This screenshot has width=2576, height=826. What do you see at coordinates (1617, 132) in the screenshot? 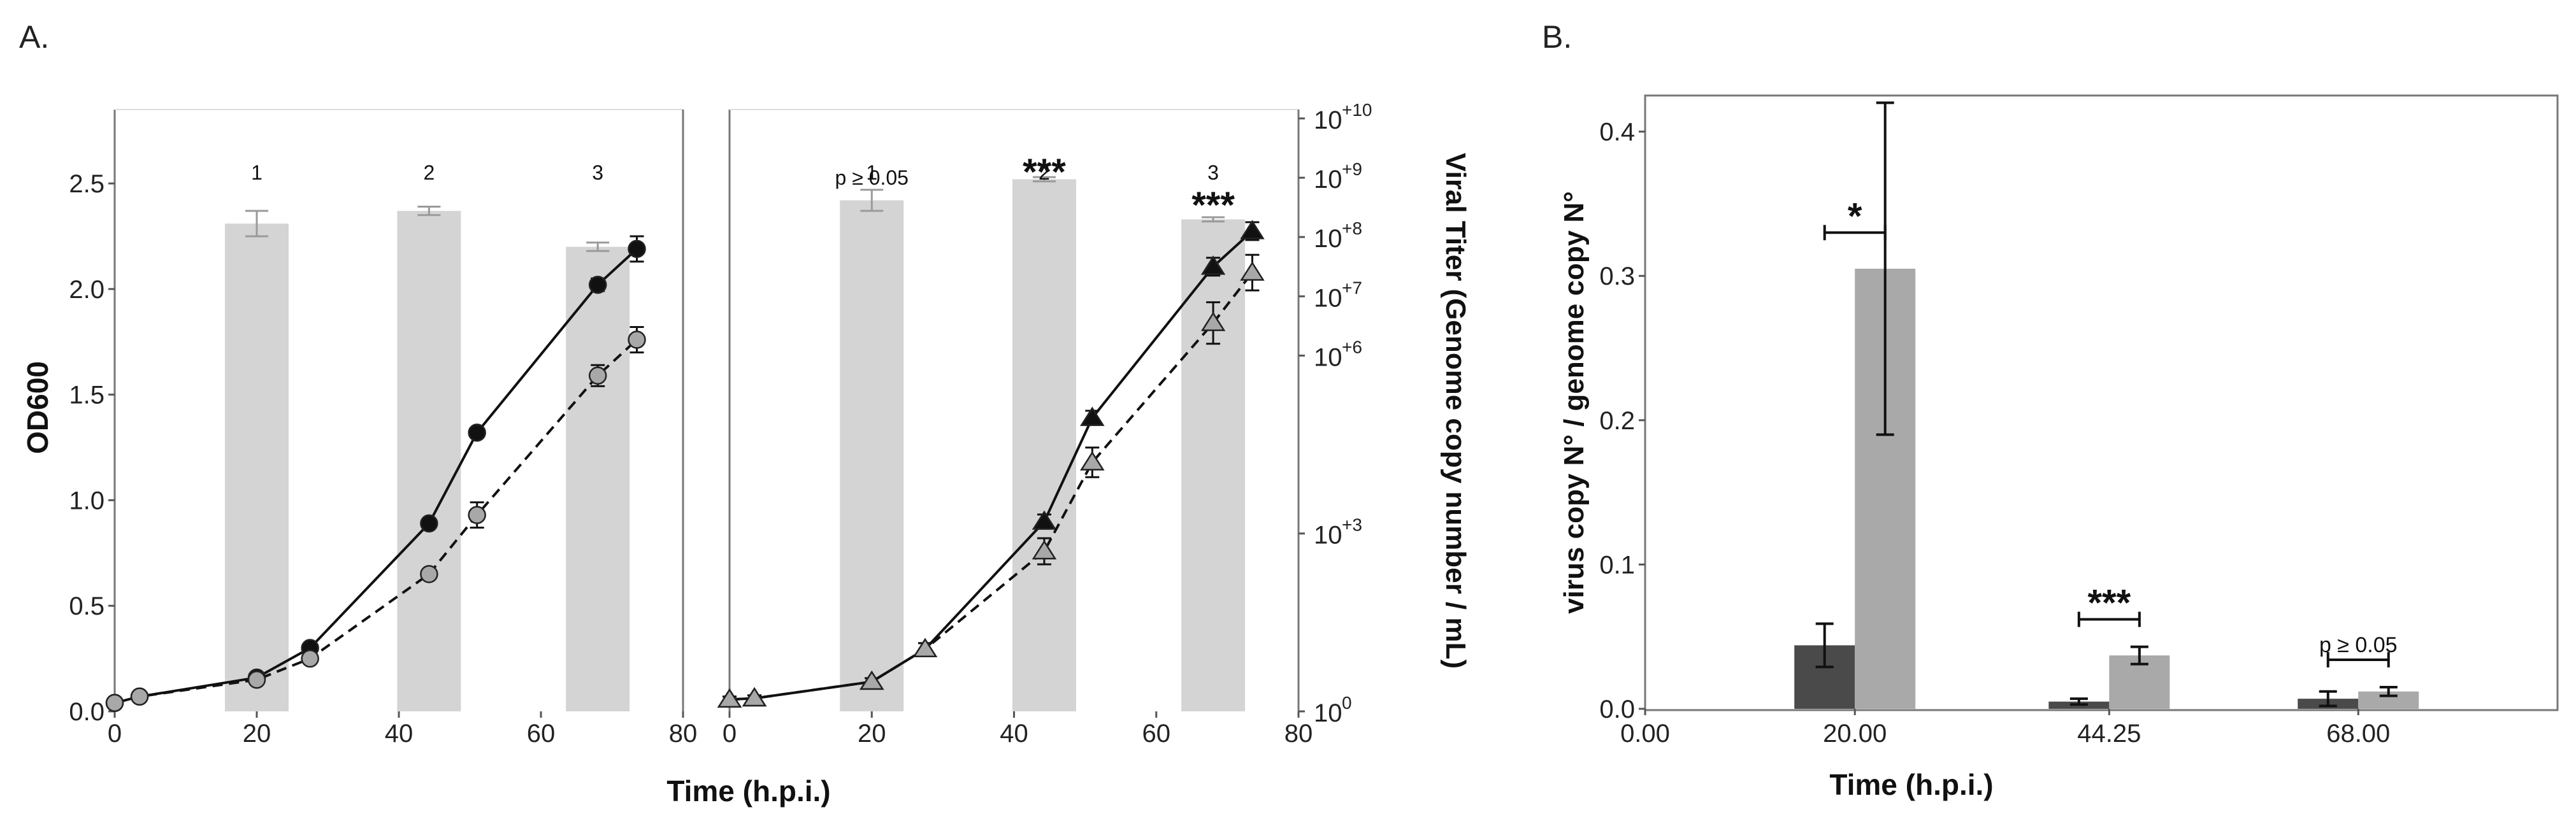
I see `y-tick-label: 0.4` at bounding box center [1617, 132].